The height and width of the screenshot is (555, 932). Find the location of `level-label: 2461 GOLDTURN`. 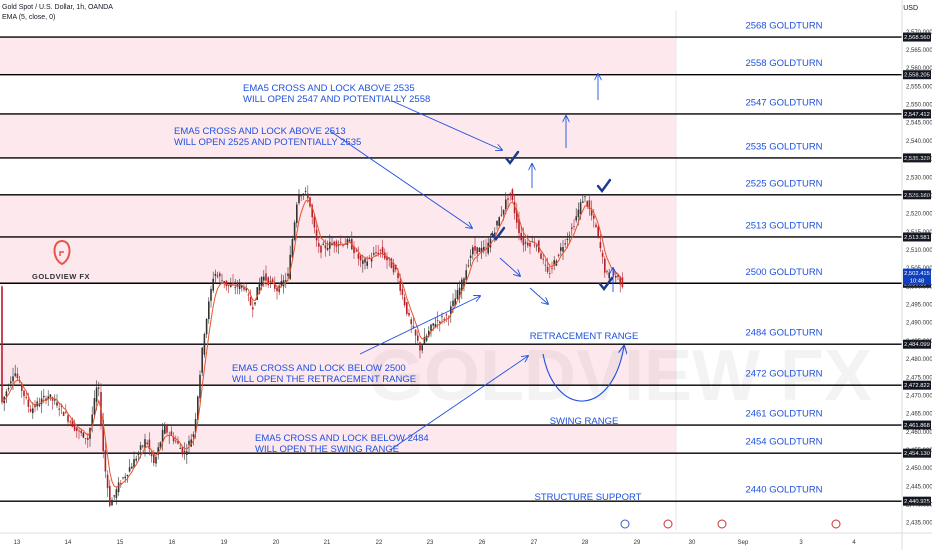

level-label: 2461 GOLDTURN is located at coordinates (783, 414).